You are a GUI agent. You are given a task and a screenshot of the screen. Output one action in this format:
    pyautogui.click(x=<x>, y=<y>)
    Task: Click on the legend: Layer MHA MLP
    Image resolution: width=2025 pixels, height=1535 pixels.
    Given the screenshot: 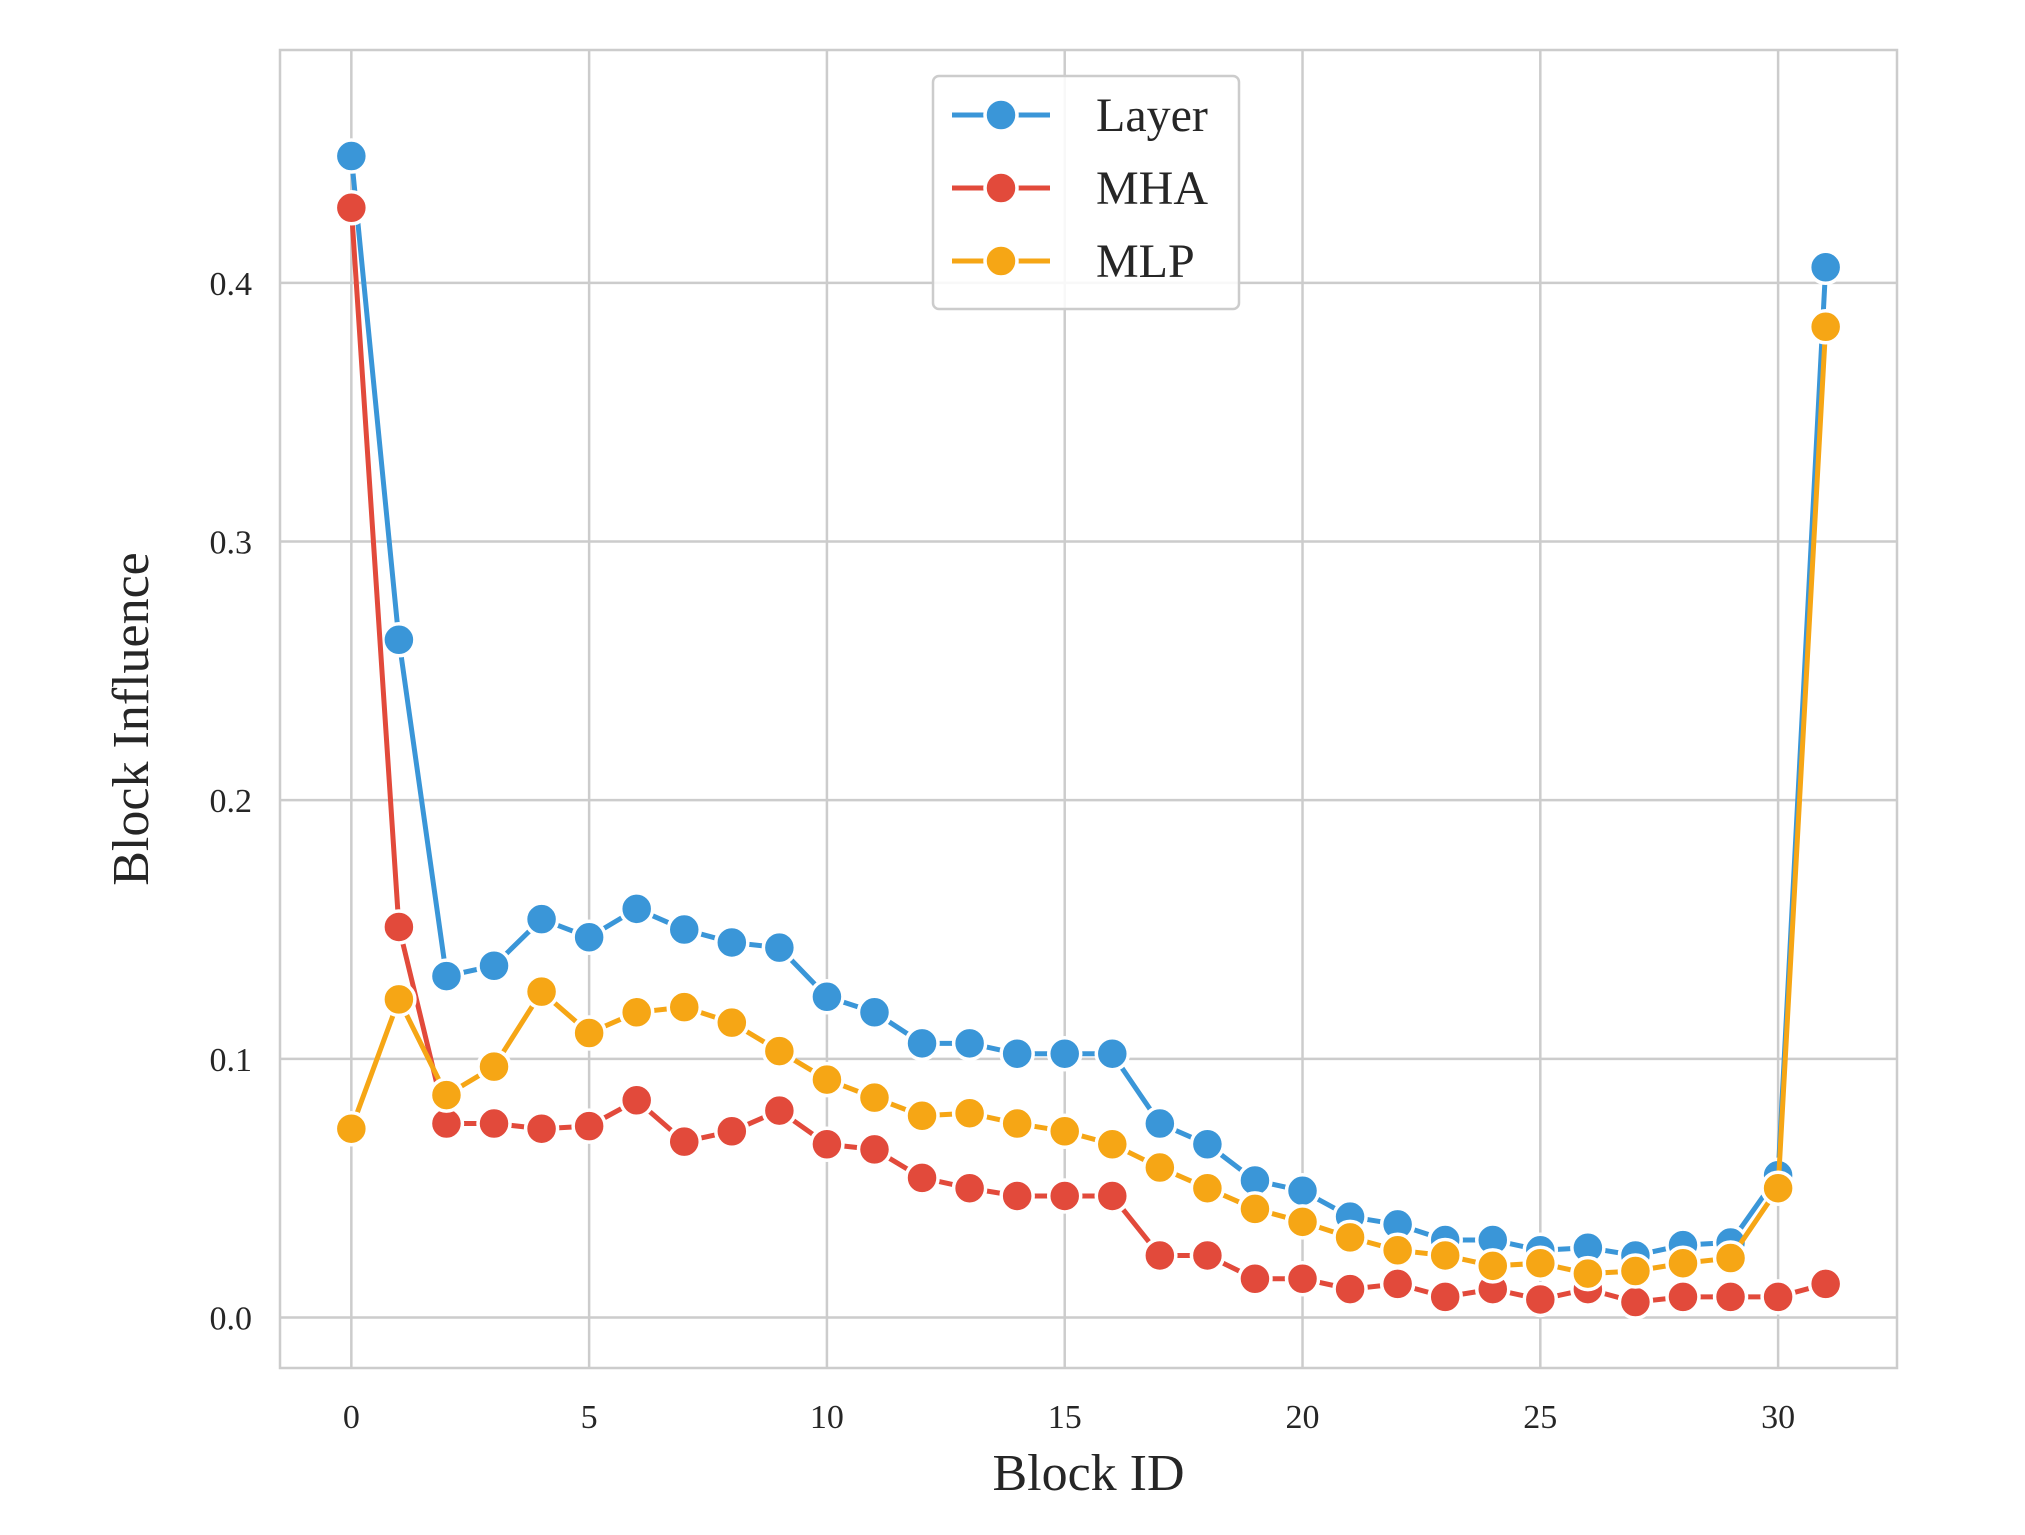 What is the action you would take?
    pyautogui.click(x=1086, y=192)
    